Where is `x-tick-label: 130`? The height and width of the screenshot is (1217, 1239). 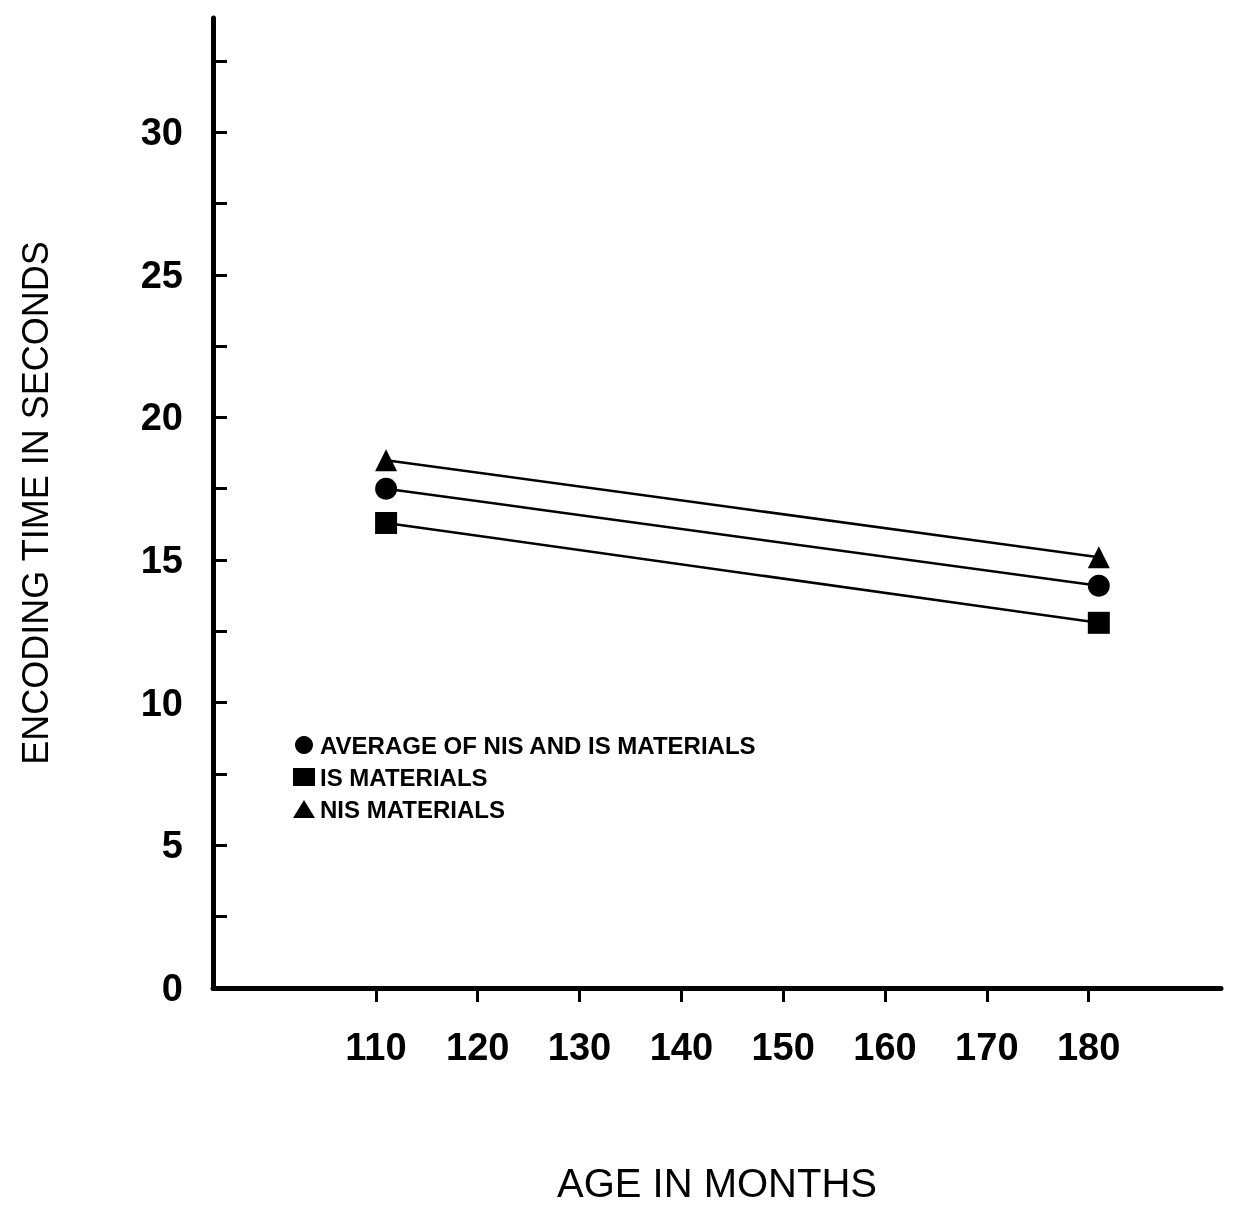
x-tick-label: 130 is located at coordinates (579, 1047).